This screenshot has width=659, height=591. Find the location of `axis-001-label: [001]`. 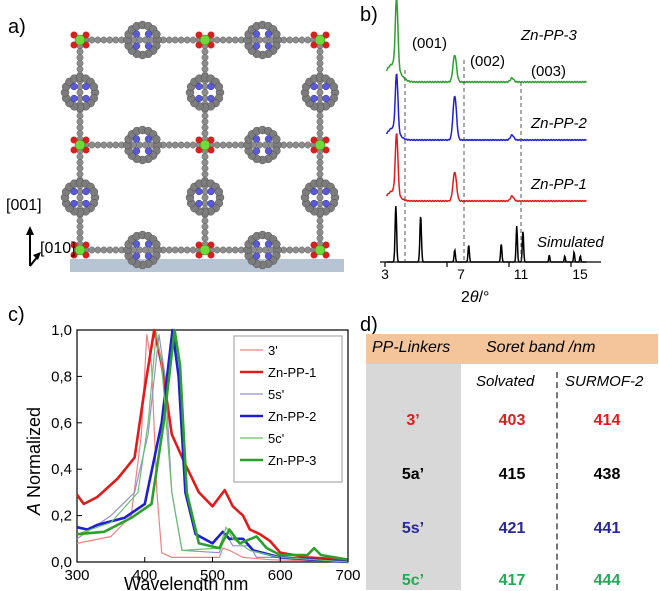

axis-001-label: [001] is located at coordinates (24, 205).